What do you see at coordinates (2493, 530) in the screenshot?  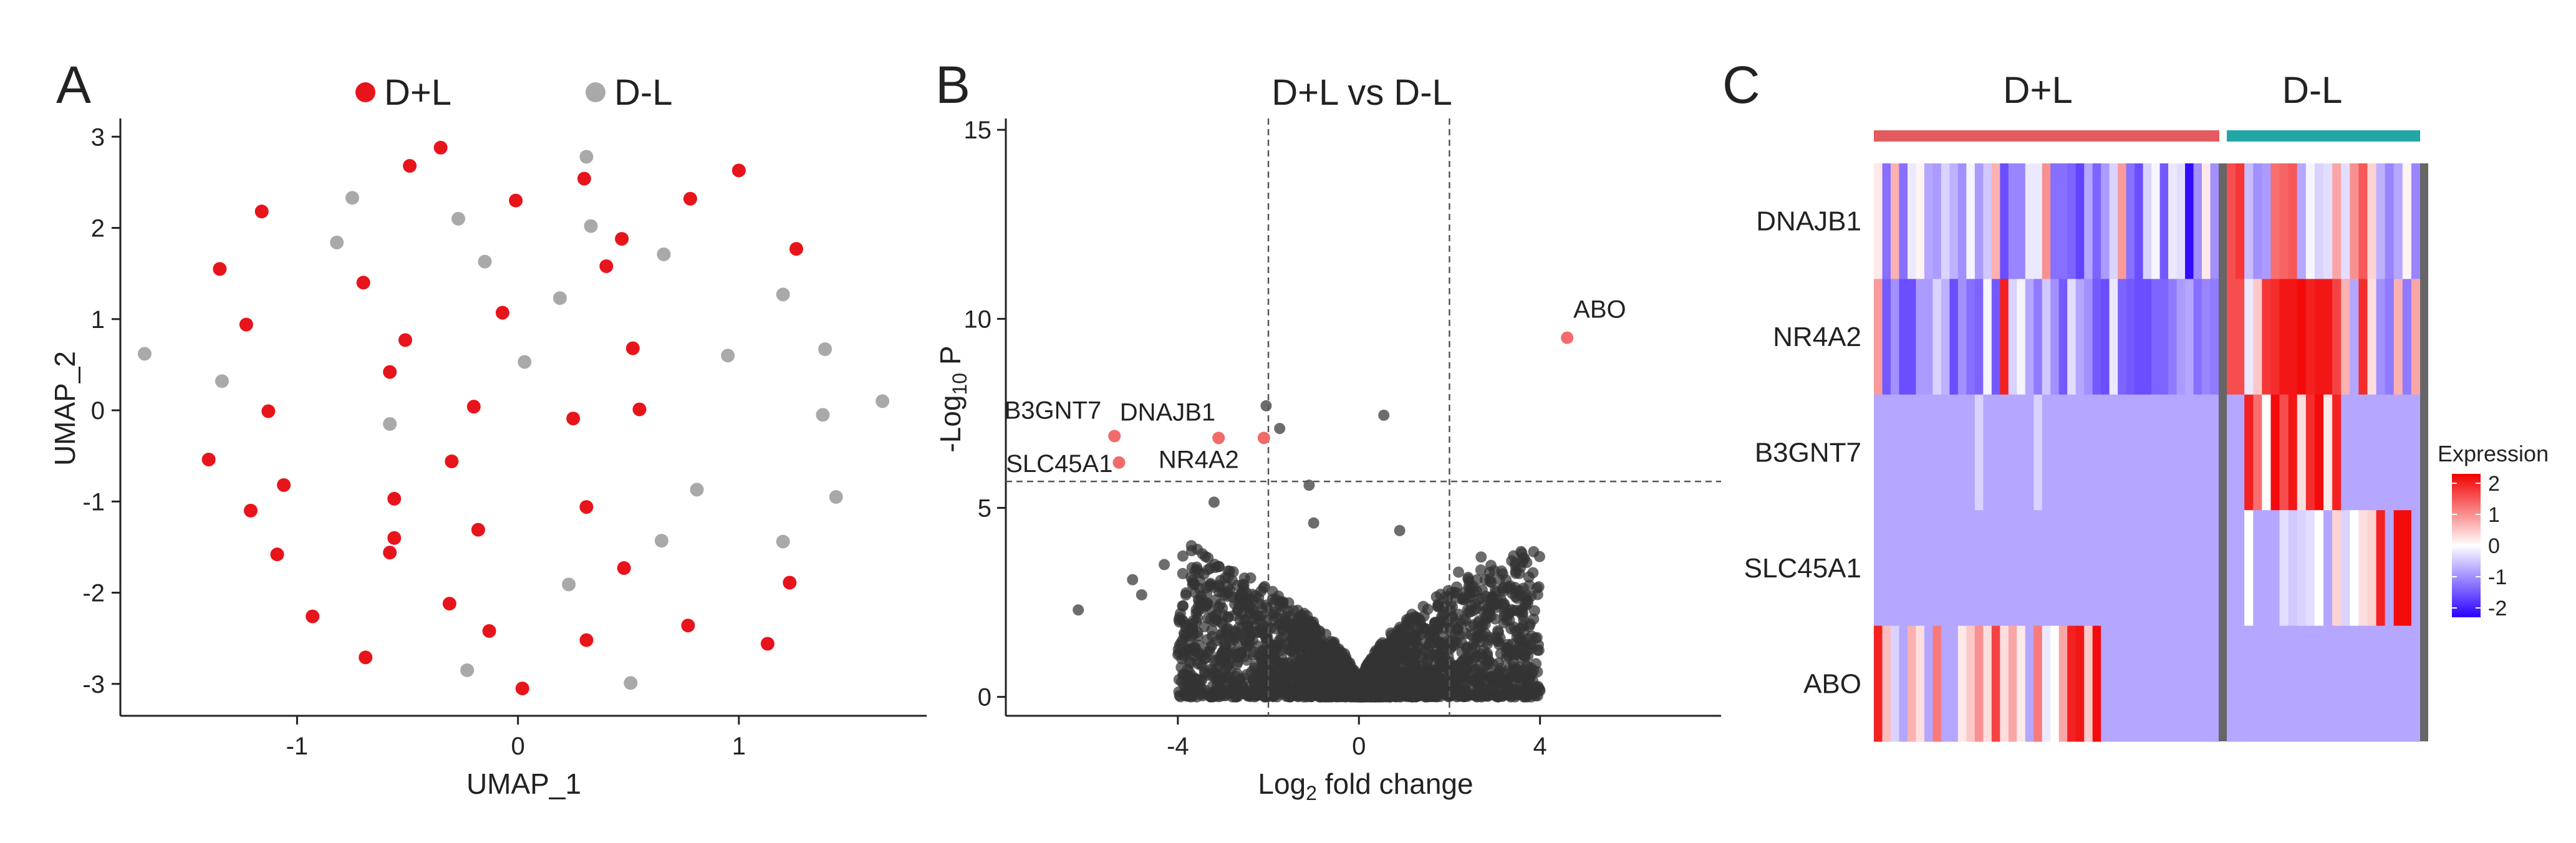 I see `colorbar: Expression 2 1 0 -1 -2` at bounding box center [2493, 530].